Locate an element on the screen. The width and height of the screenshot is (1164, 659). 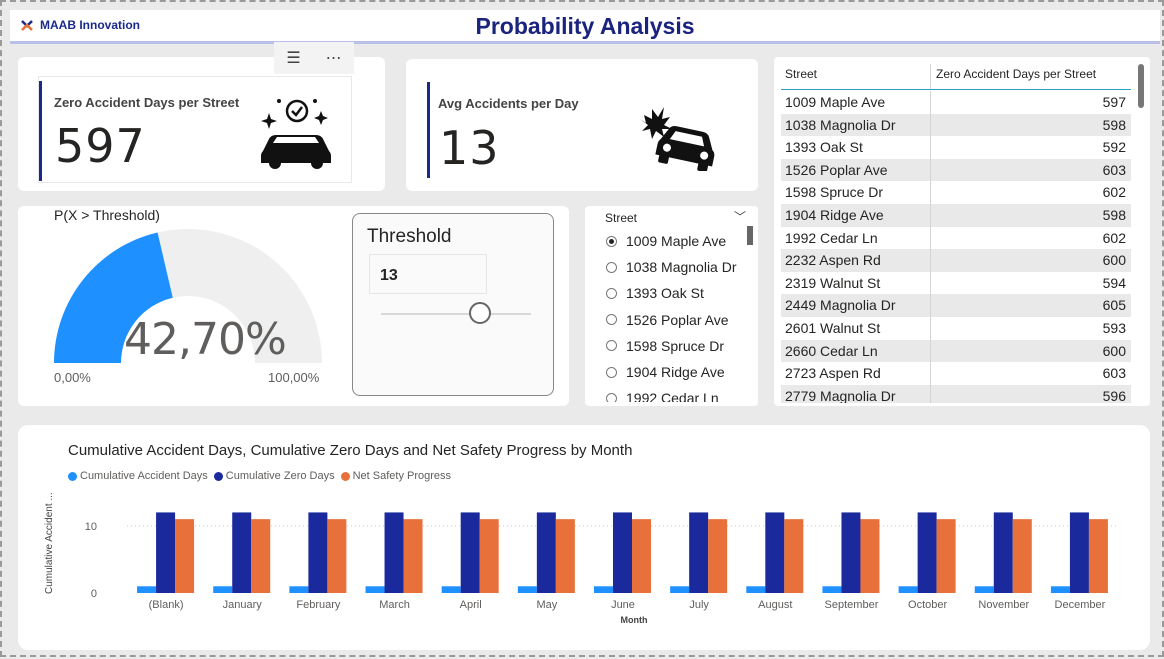
x-tick-label: June is located at coordinates (623, 605).